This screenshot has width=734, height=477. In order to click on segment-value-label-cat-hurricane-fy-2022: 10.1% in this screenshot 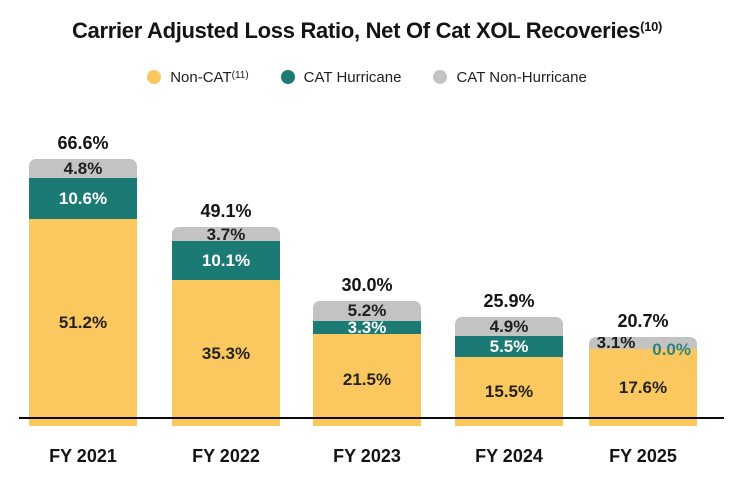, I will do `click(226, 261)`.